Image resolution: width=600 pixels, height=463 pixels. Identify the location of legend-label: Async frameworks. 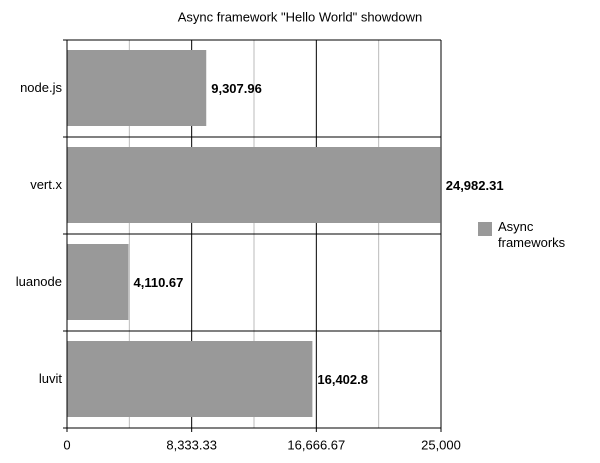
(532, 234).